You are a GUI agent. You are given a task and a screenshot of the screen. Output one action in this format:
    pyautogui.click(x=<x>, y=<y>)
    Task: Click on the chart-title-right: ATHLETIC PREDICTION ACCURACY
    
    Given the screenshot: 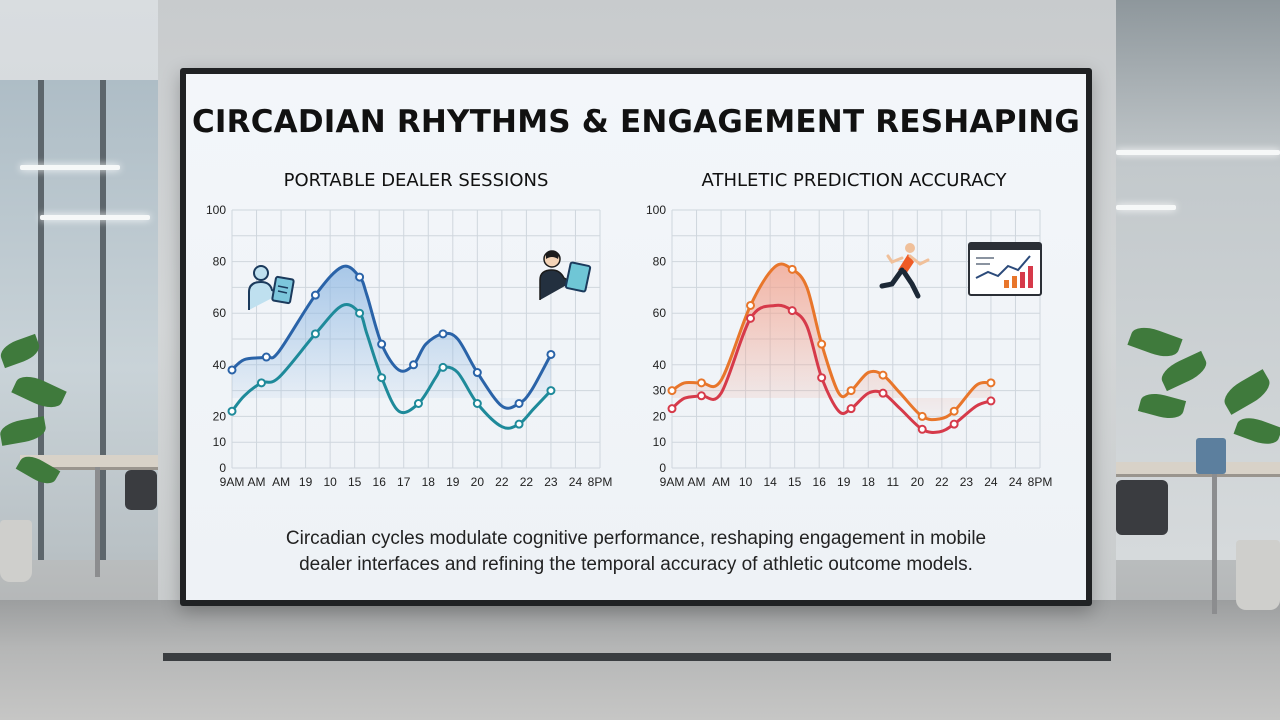 What is the action you would take?
    pyautogui.click(x=854, y=180)
    